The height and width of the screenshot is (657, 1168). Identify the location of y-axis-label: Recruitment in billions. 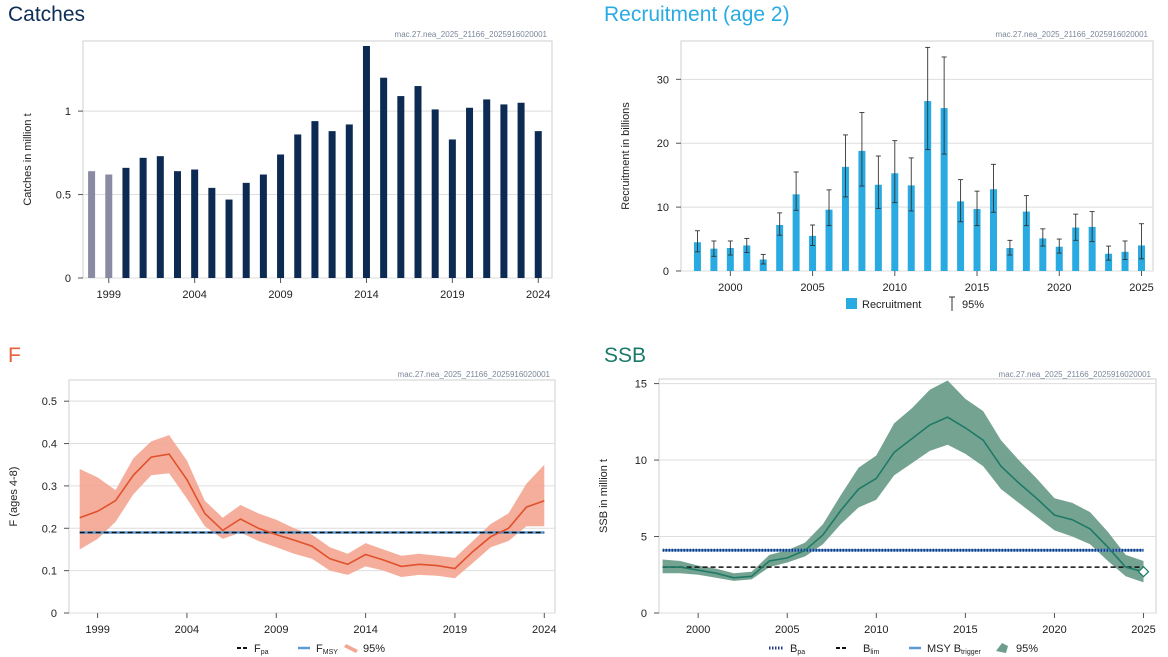
(626, 156).